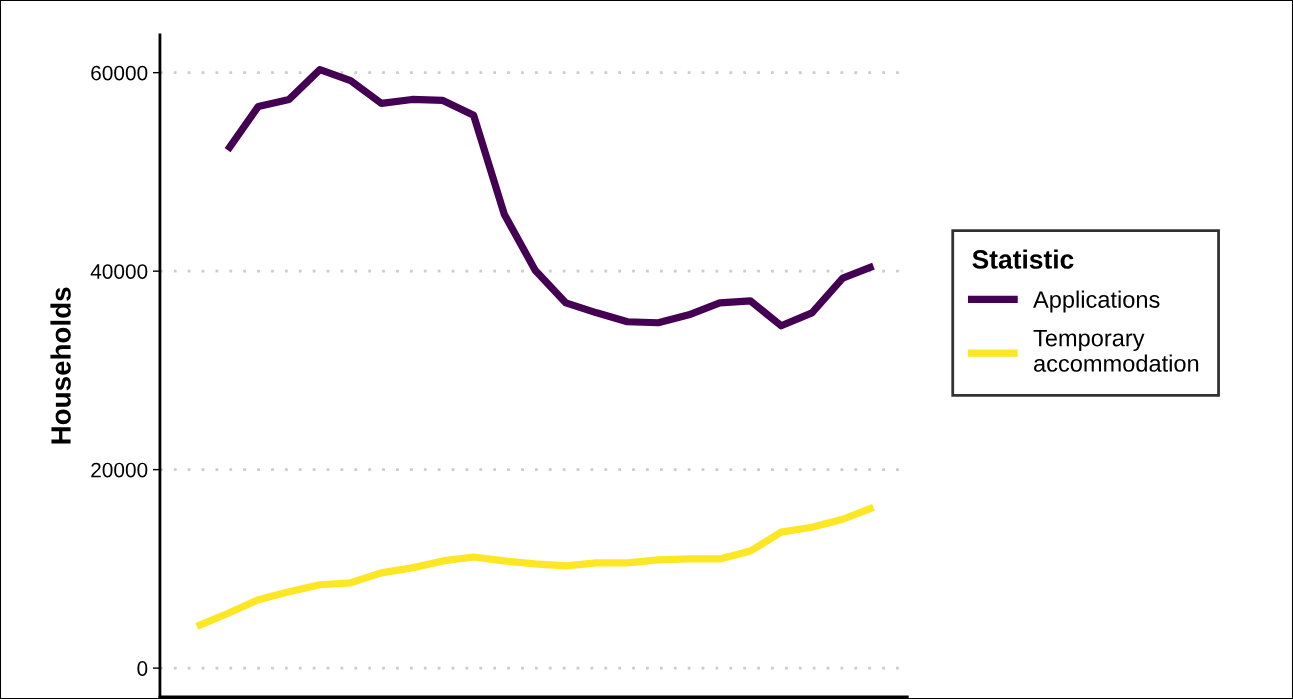 This screenshot has height=699, width=1293. I want to click on y-axis-title: Households, so click(60, 365).